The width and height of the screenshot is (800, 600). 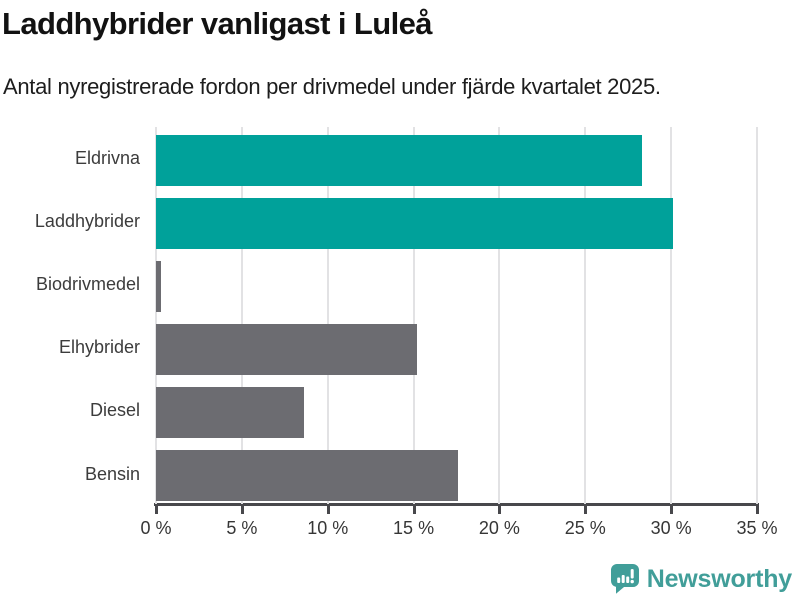 I want to click on category-label-5: Bensin, so click(x=112, y=473).